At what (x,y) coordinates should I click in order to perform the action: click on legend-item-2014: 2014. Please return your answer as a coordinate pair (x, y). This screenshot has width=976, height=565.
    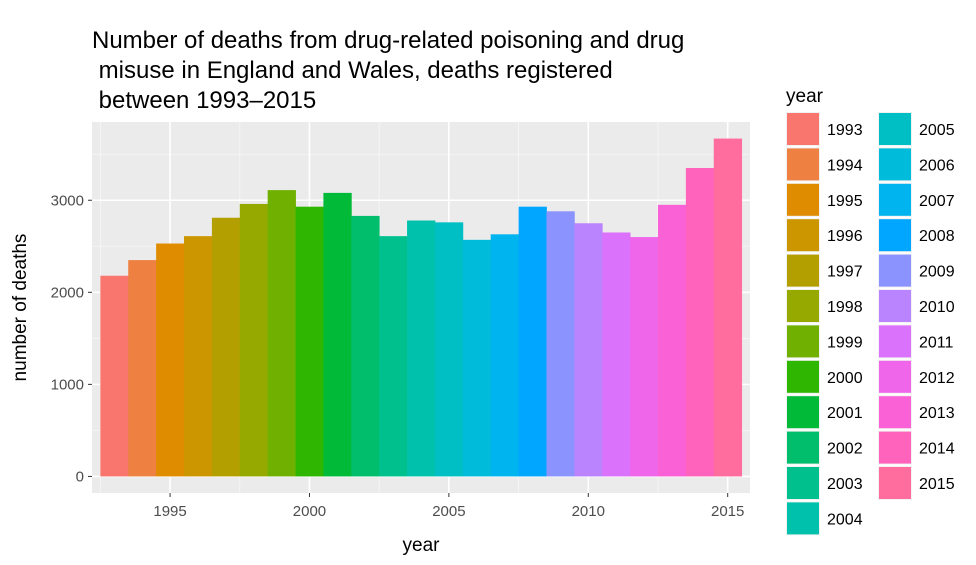
    Looking at the image, I should click on (916, 447).